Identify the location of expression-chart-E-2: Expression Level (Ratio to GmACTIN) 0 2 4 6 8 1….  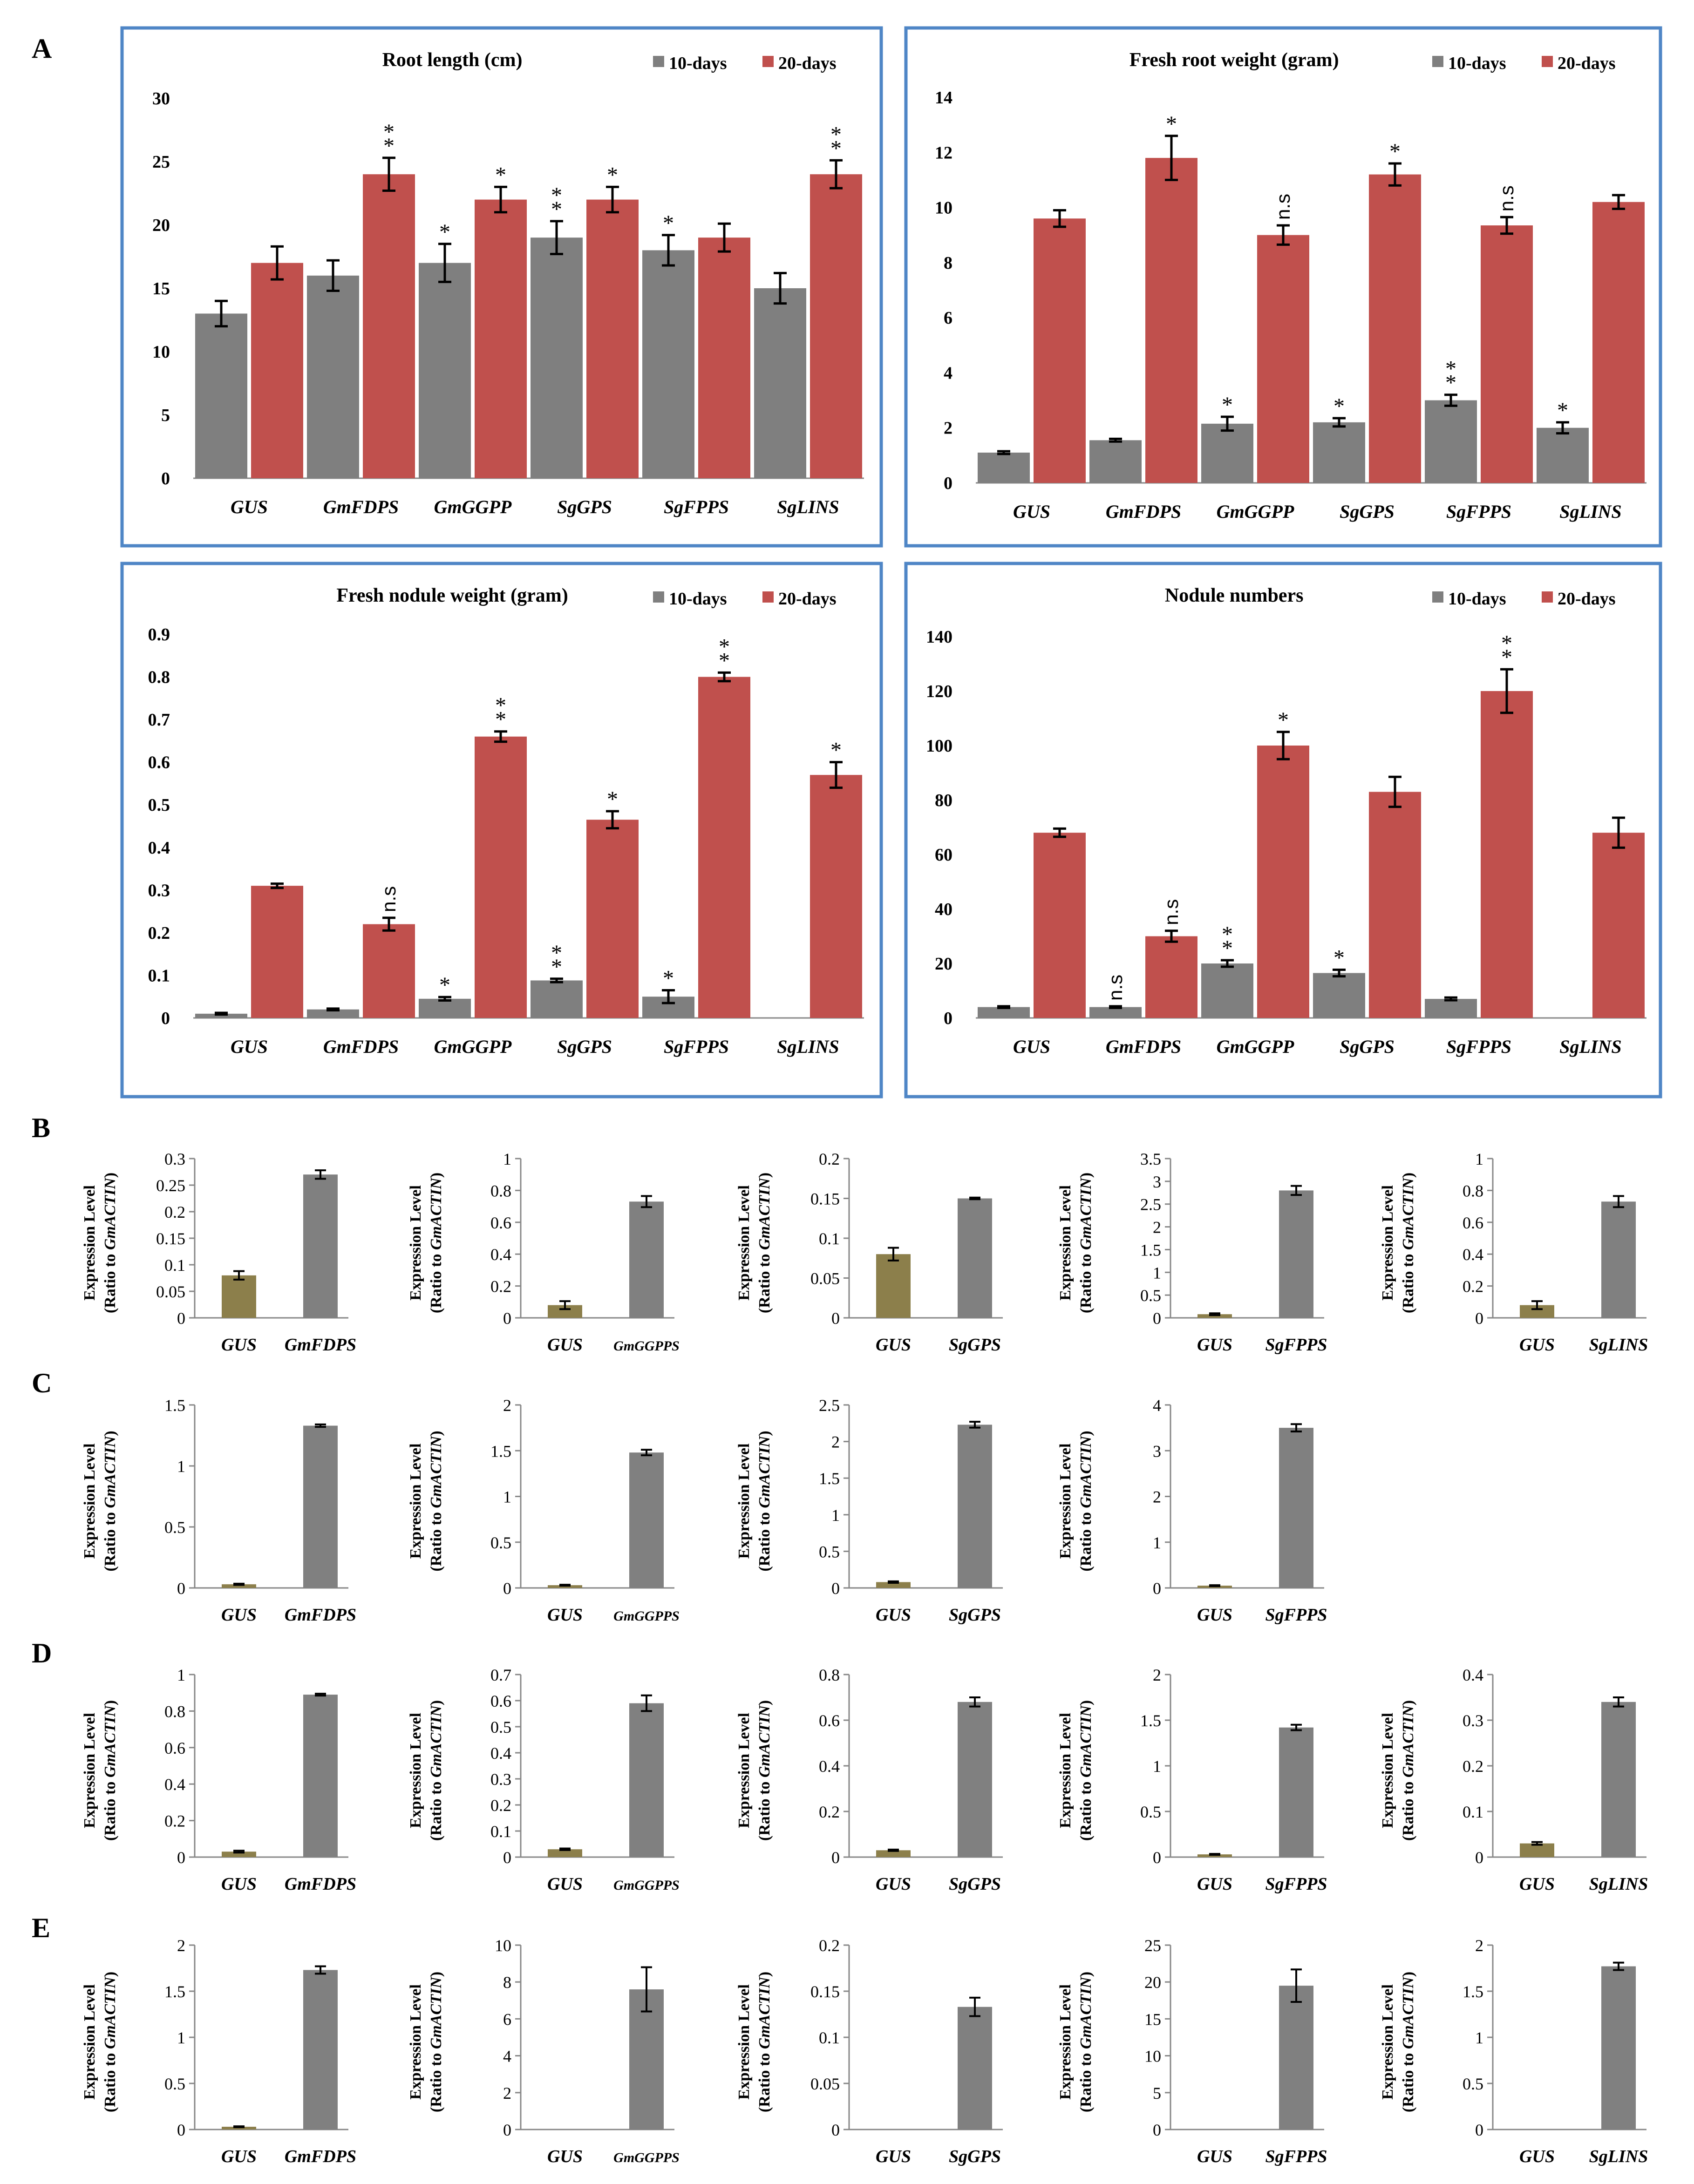
(543, 2051).